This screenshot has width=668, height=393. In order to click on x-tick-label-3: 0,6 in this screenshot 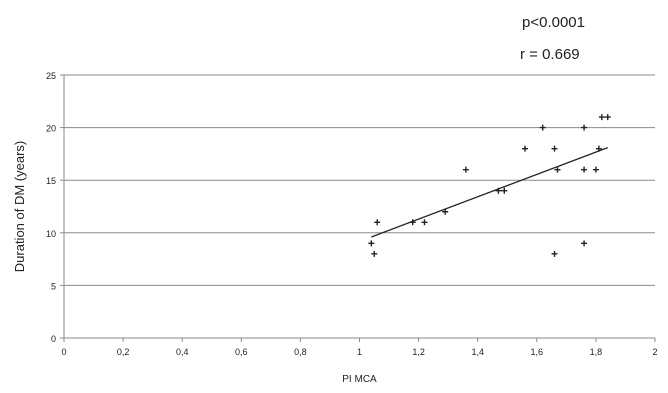, I will do `click(241, 352)`.